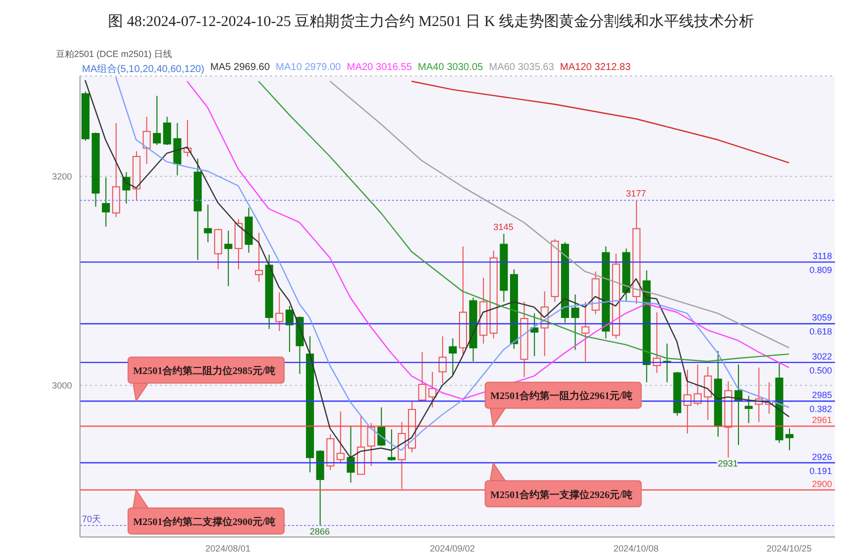  Describe the element at coordinates (114, 54) in the screenshot. I see `chart-subtitle: 豆粕2501 (DCE m2501) 日线` at that location.